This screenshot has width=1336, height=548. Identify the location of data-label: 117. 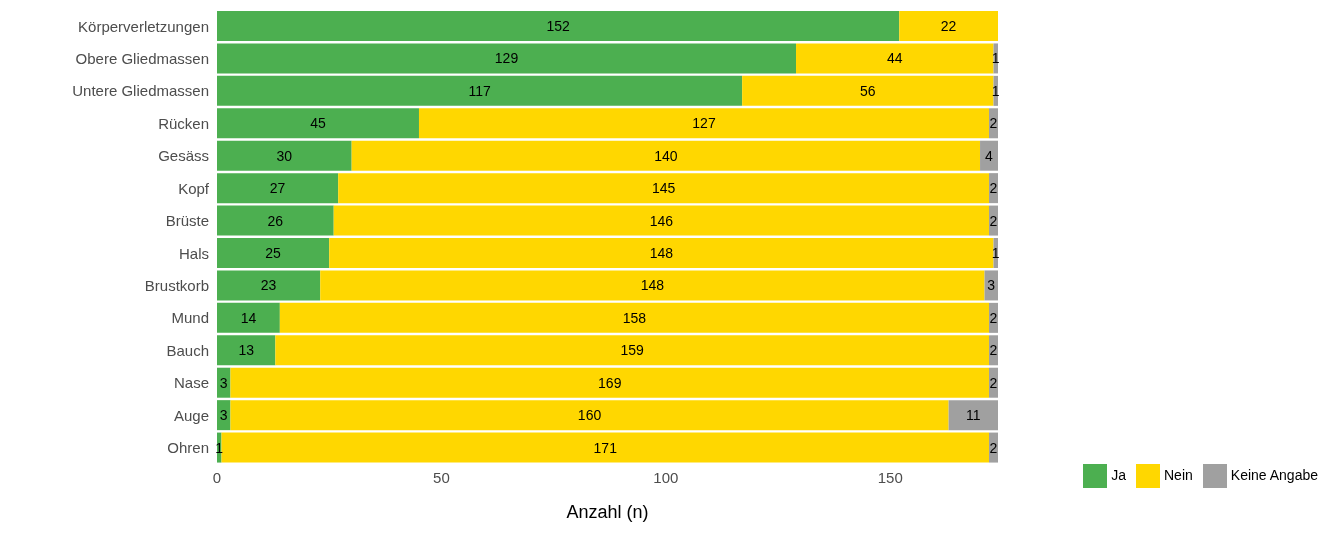
(479, 90).